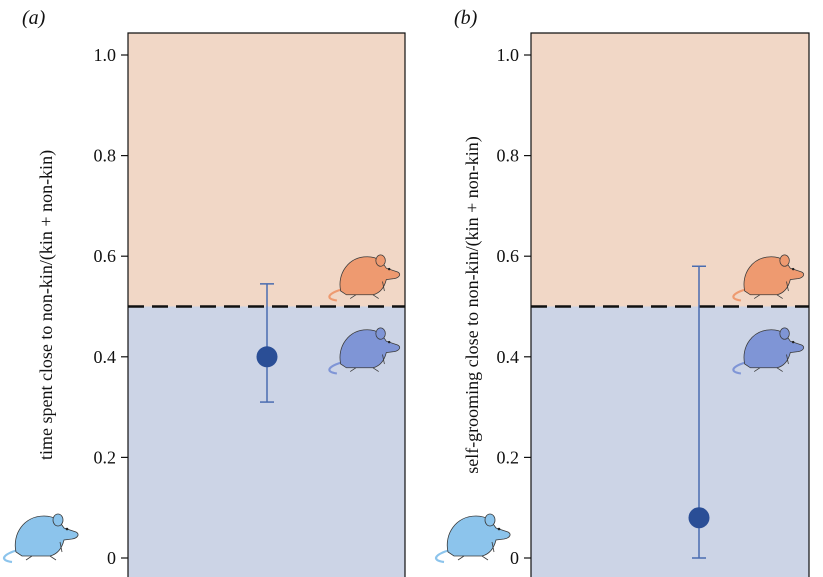 The height and width of the screenshot is (577, 823). I want to click on panel-a-ytick-label: 0.4, so click(105, 357).